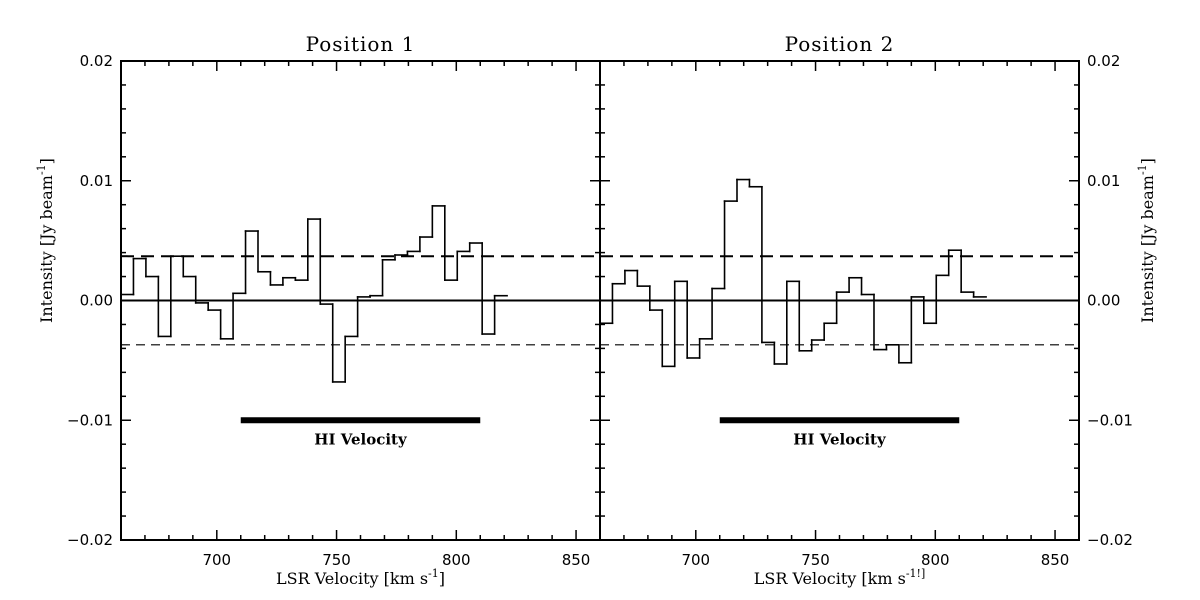  I want to click on x-axis-label: LSR Velocity [km s-1!], so click(840, 577).